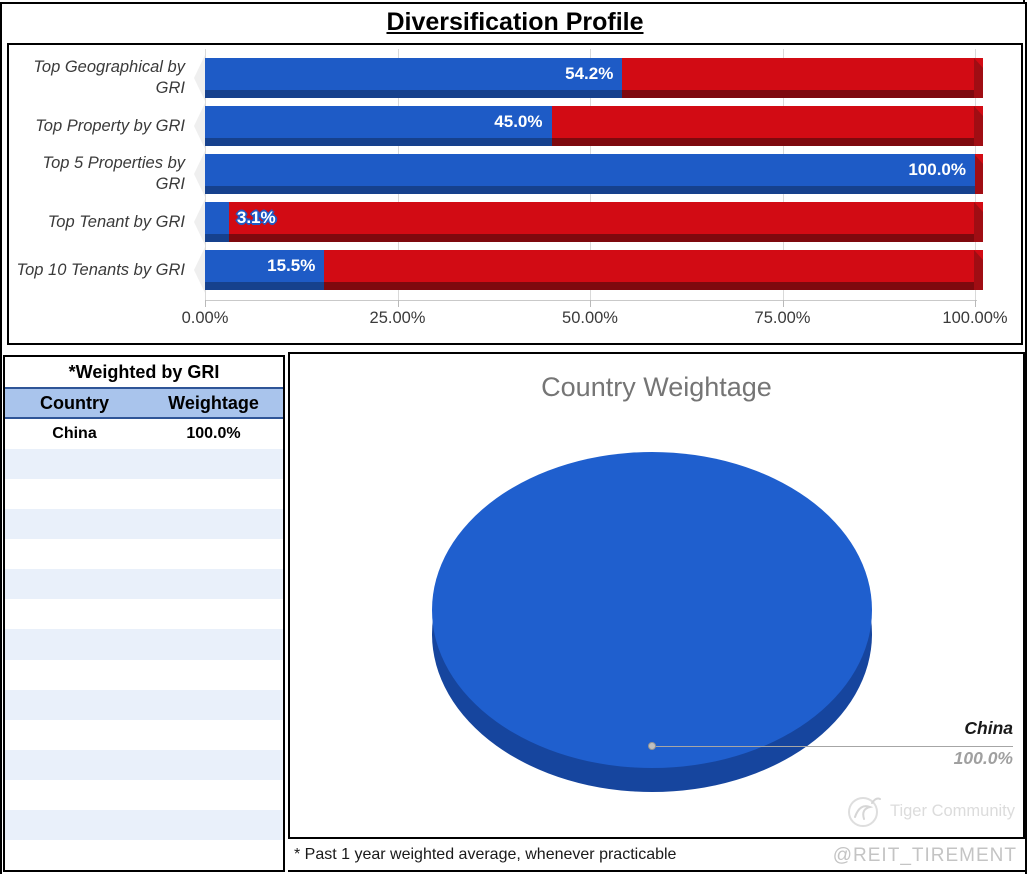 Image resolution: width=1030 pixels, height=880 pixels. Describe the element at coordinates (144, 403) in the screenshot. I see `table-header-row: Country Weightage` at that location.